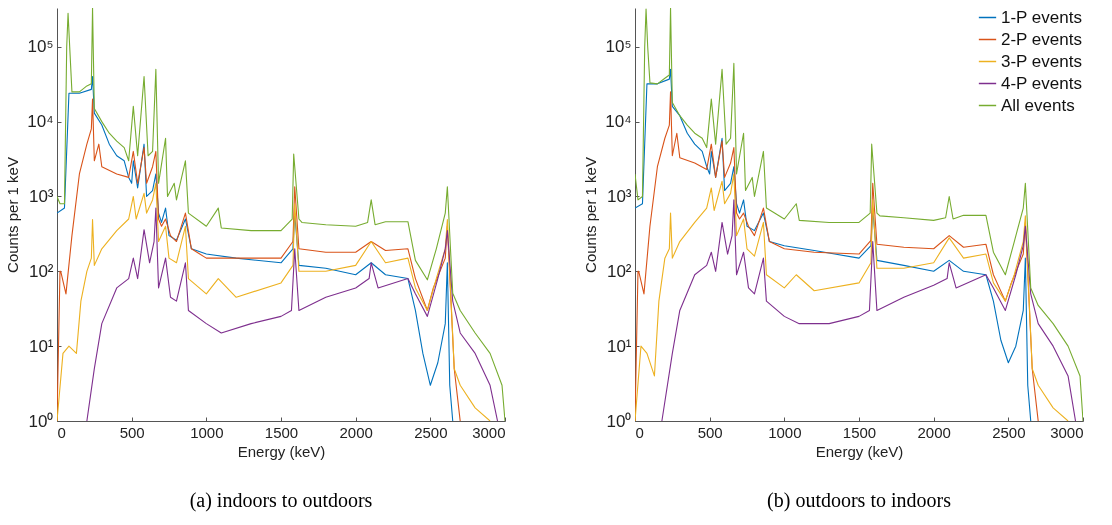  I want to click on text: (a) indoors to outdoors, so click(281, 500).